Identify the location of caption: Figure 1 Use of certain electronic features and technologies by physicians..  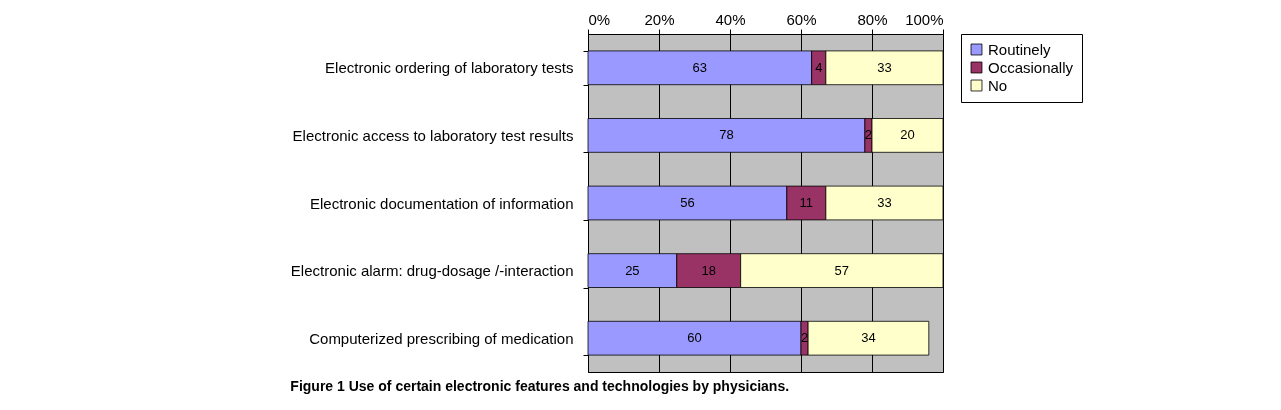
(540, 386).